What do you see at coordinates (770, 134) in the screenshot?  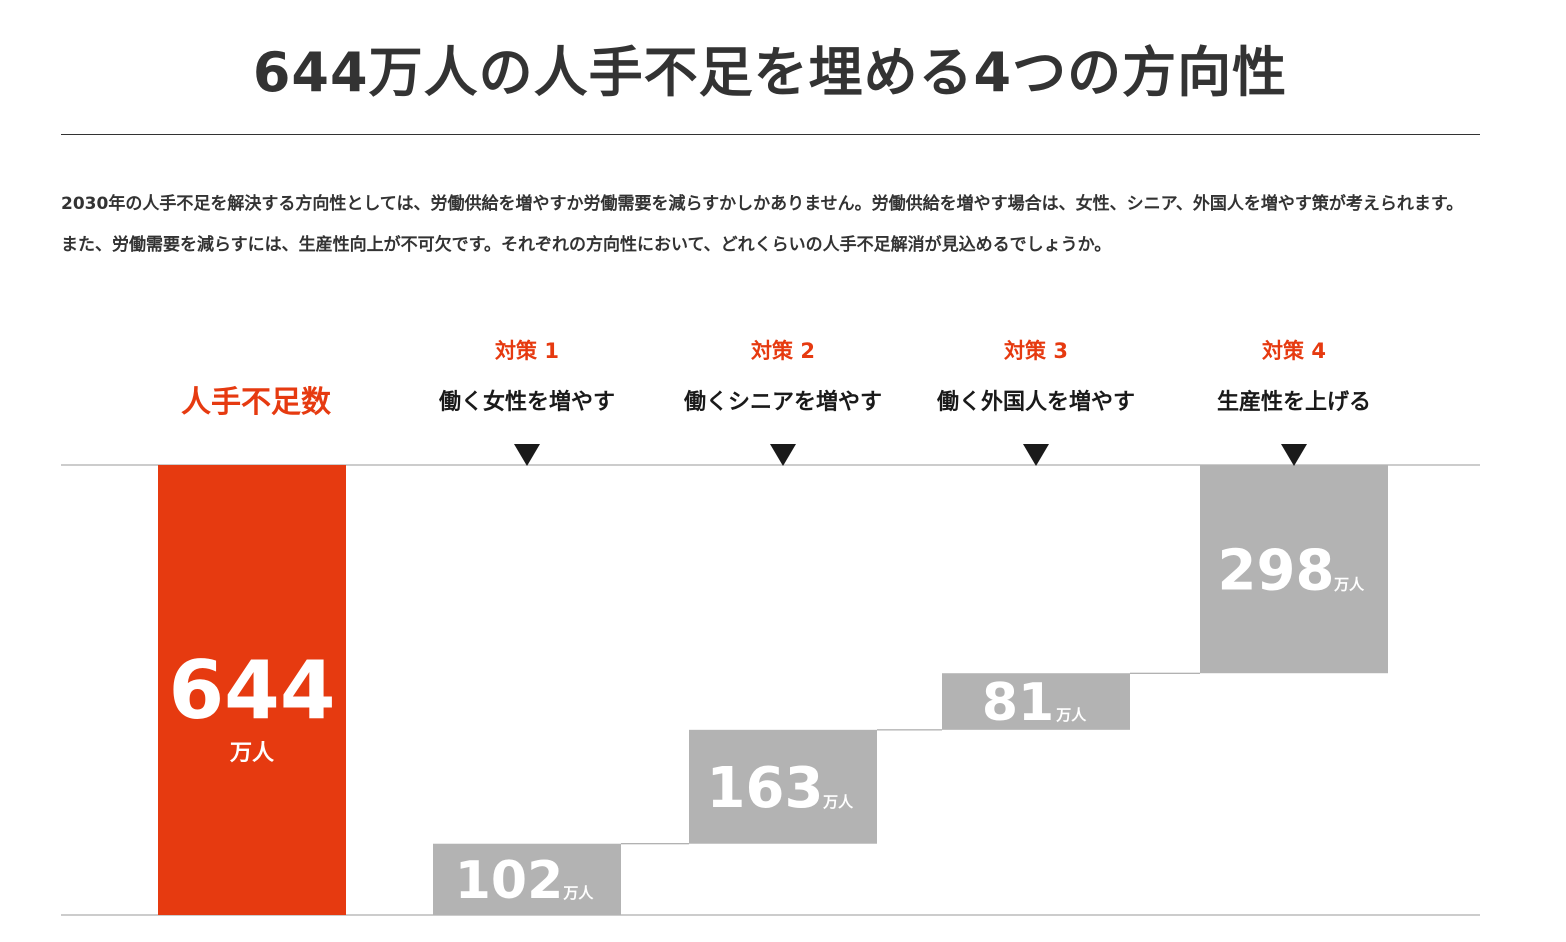 I see `title-divider` at bounding box center [770, 134].